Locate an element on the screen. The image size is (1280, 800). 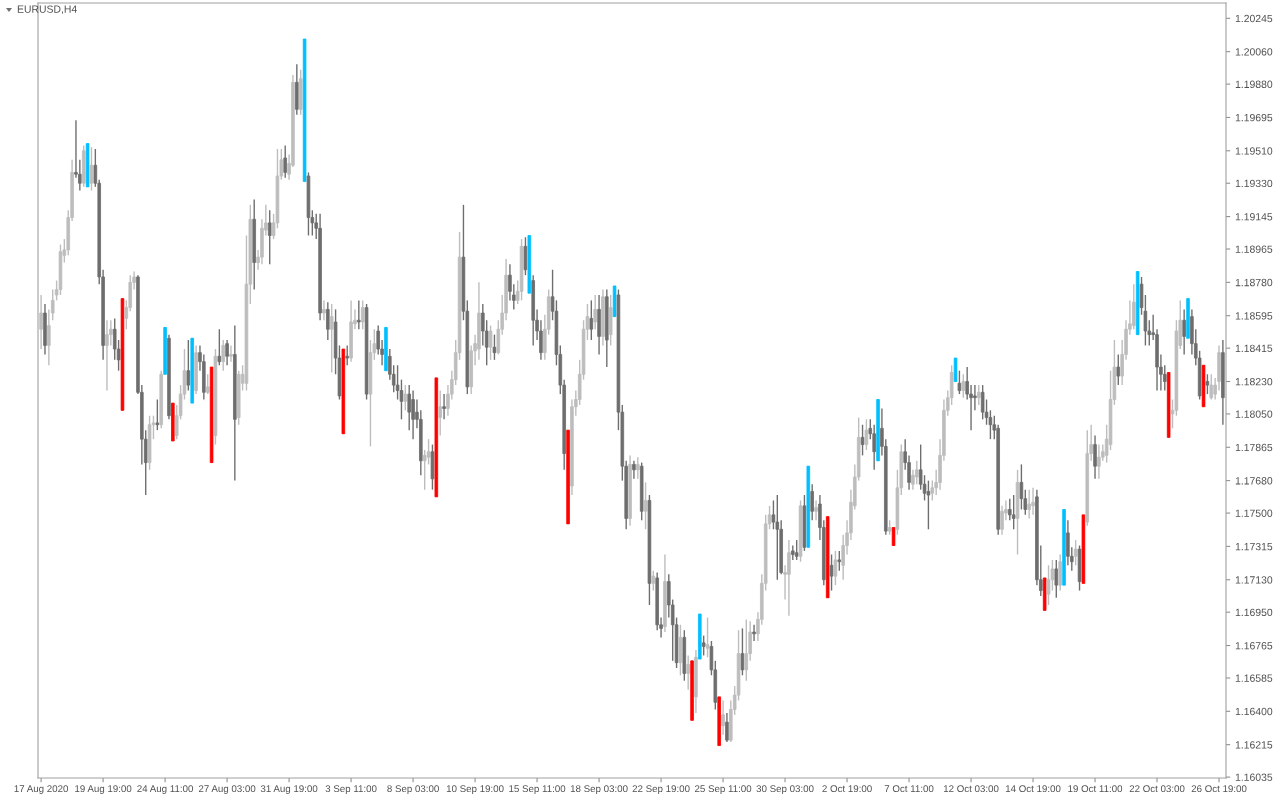
y-tick-label: 1.18965 is located at coordinates (1254, 249).